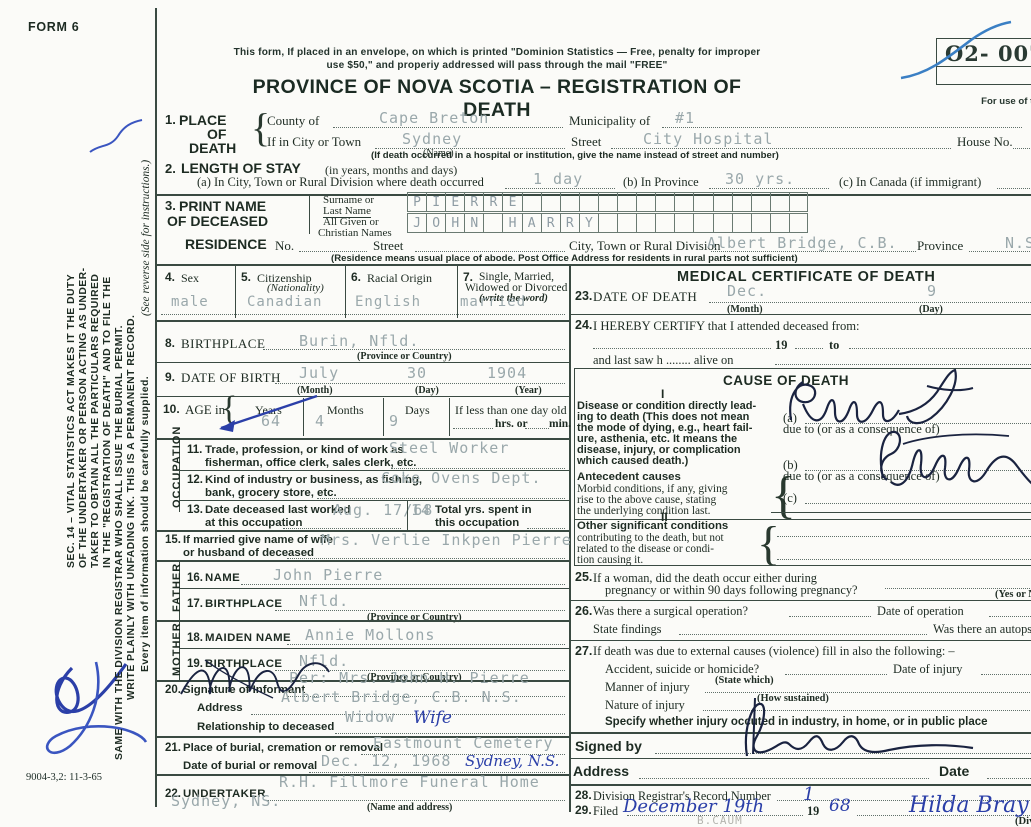 This screenshot has height=827, width=1031. What do you see at coordinates (983, 61) in the screenshot?
I see `registration-number-box: O2- 007369` at bounding box center [983, 61].